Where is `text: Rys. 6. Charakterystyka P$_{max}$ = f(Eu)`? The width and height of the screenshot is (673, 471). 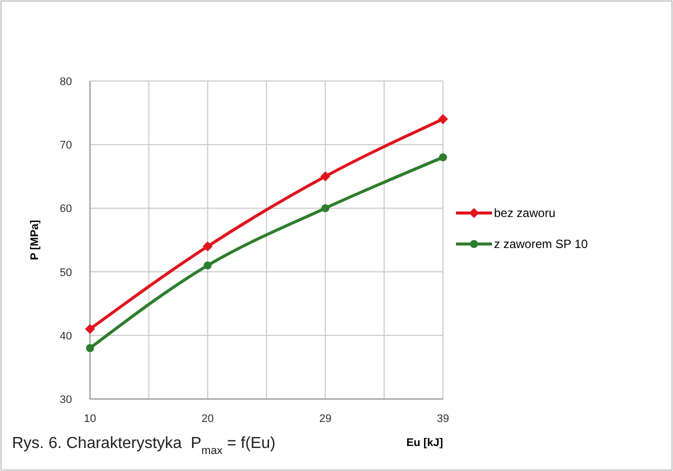 text: Rys. 6. Charakterystyka P$_{max}$ = f(Eu) is located at coordinates (144, 446).